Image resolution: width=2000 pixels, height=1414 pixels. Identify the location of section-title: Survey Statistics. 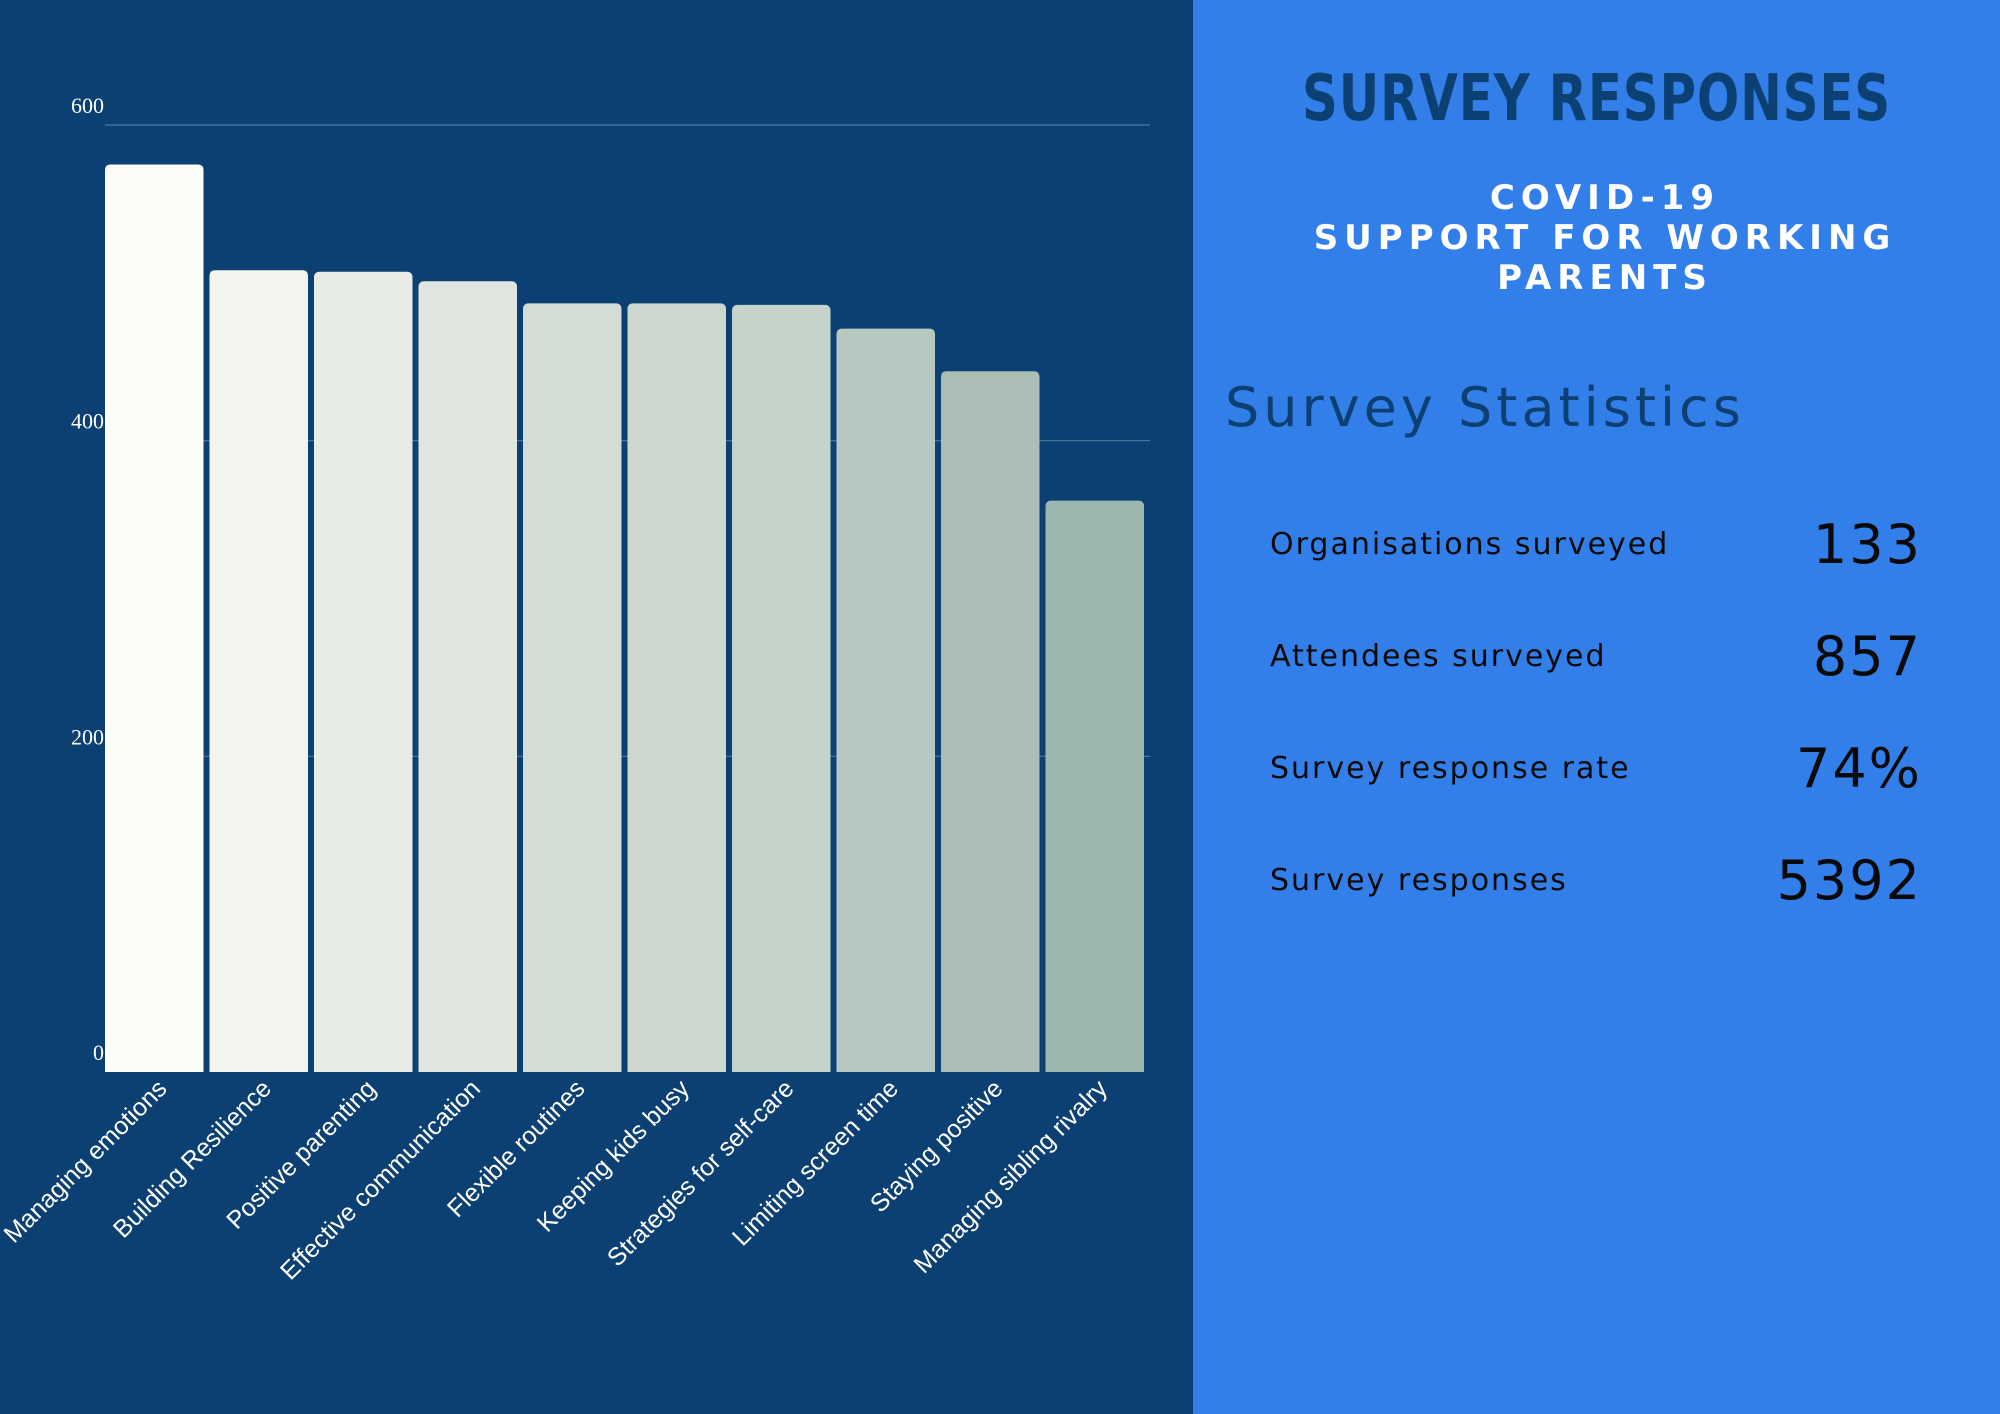
(1485, 407).